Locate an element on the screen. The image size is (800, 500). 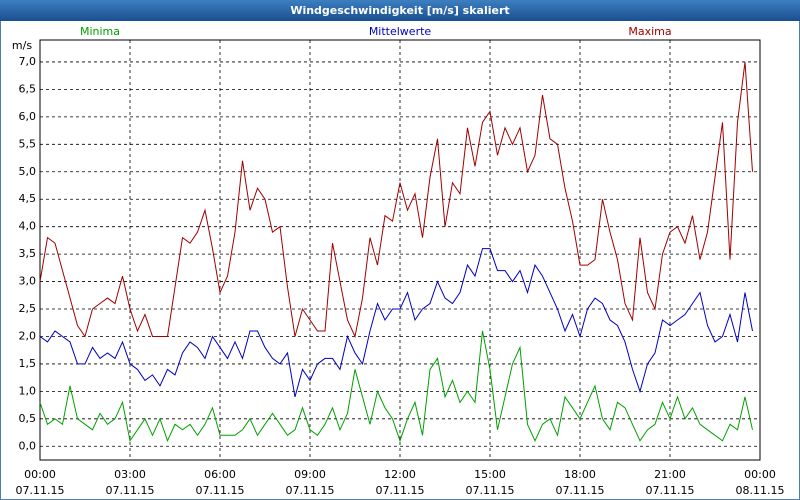
y-tick-label: 1,5 is located at coordinates (28, 363).